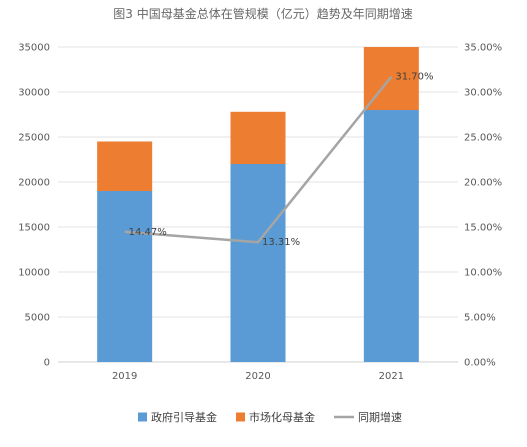 The image size is (527, 447). I want to click on category-label: 2020, so click(257, 376).